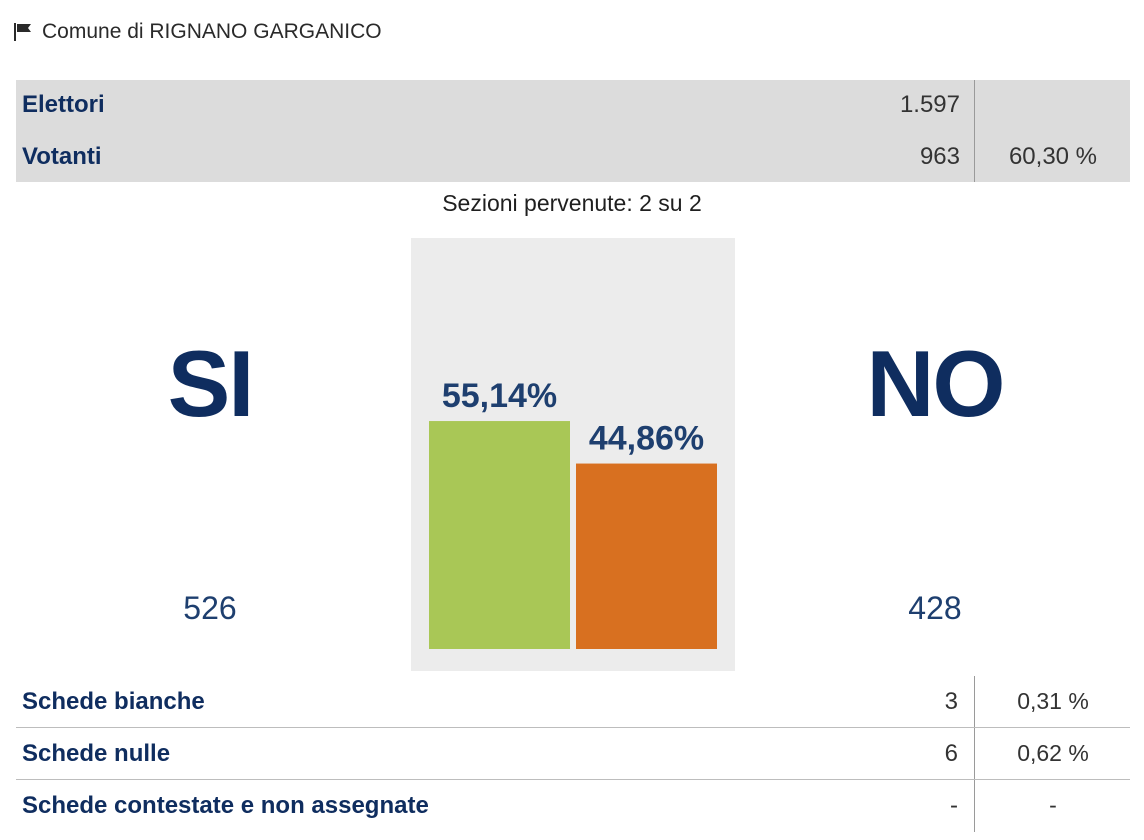  What do you see at coordinates (62, 156) in the screenshot?
I see `votanti-label: Votanti` at bounding box center [62, 156].